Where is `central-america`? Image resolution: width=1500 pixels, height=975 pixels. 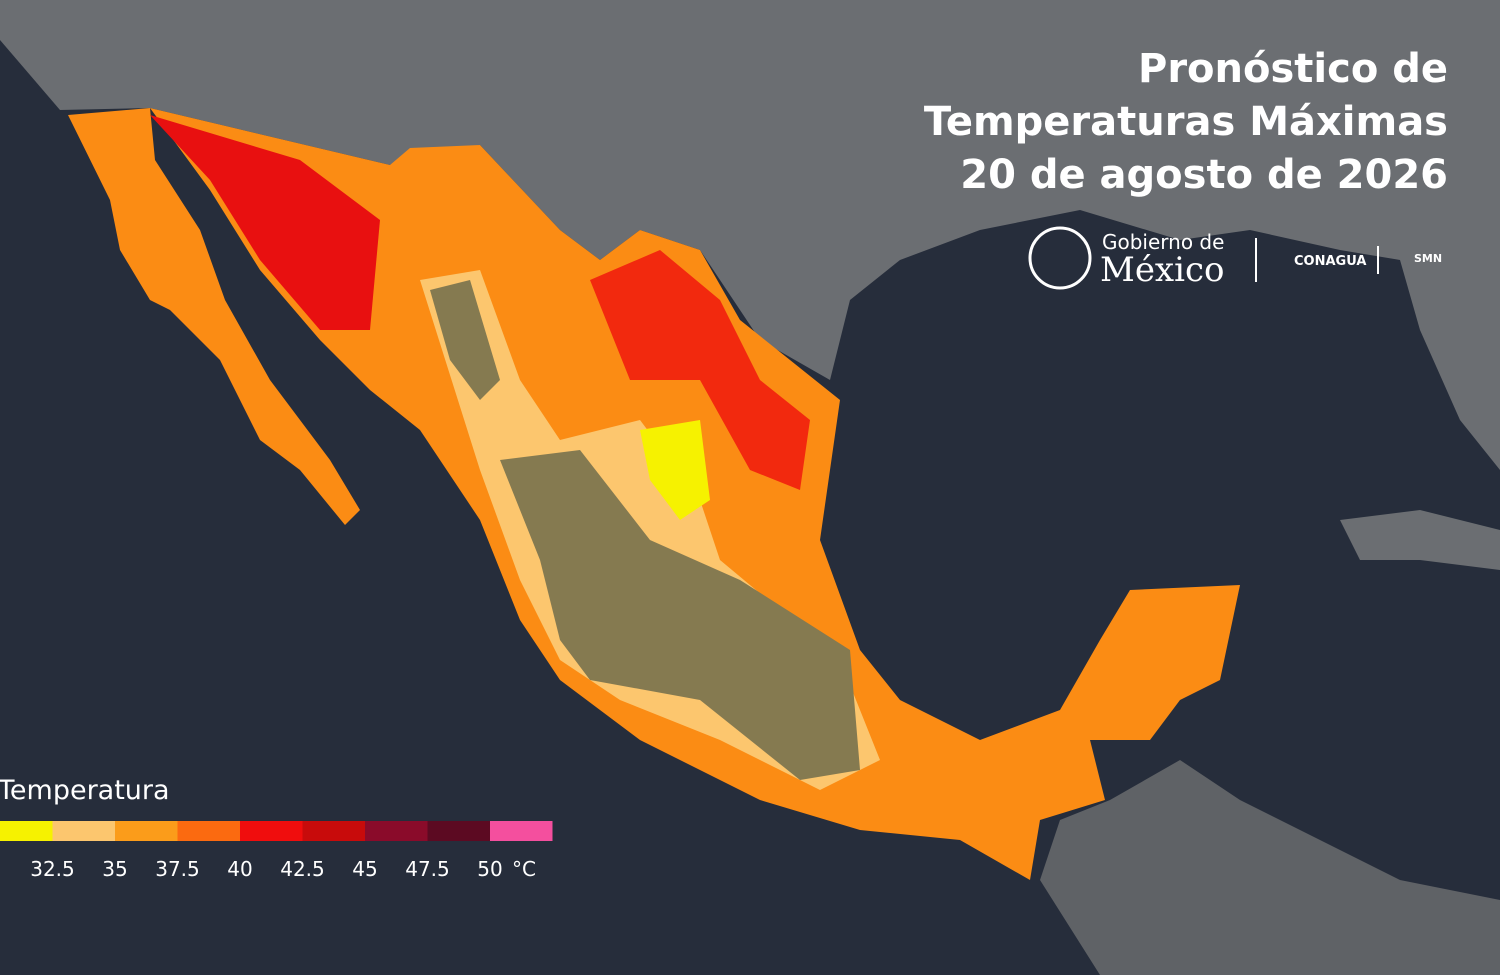
central-america is located at coordinates (1270, 867).